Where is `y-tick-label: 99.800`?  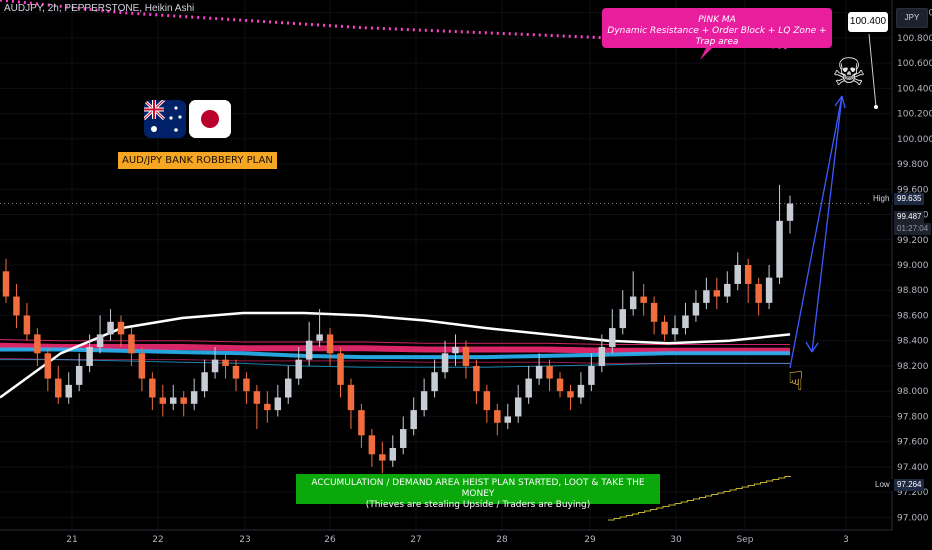
y-tick-label: 99.800 is located at coordinates (913, 165).